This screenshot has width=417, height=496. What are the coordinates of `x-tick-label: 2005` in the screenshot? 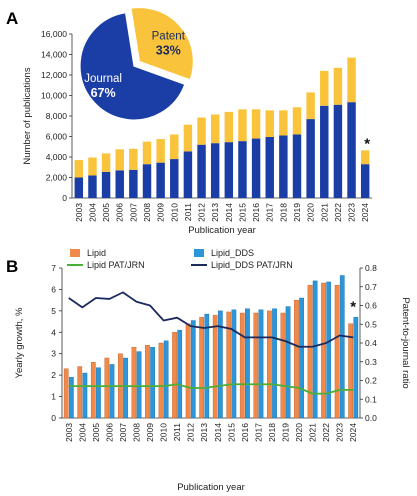 It's located at (106, 212).